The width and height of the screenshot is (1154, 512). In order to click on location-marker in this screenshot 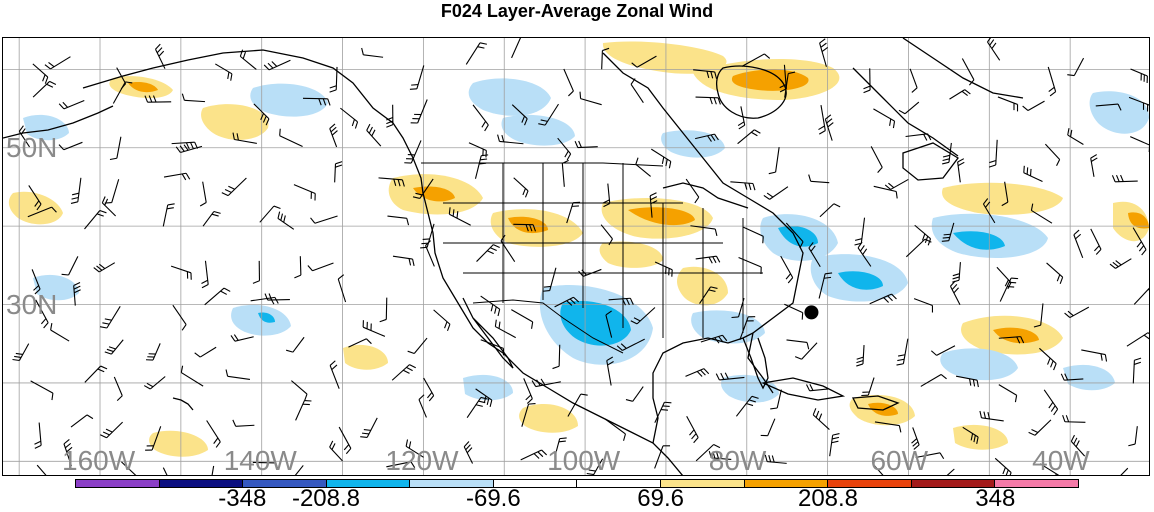, I will do `click(811, 312)`.